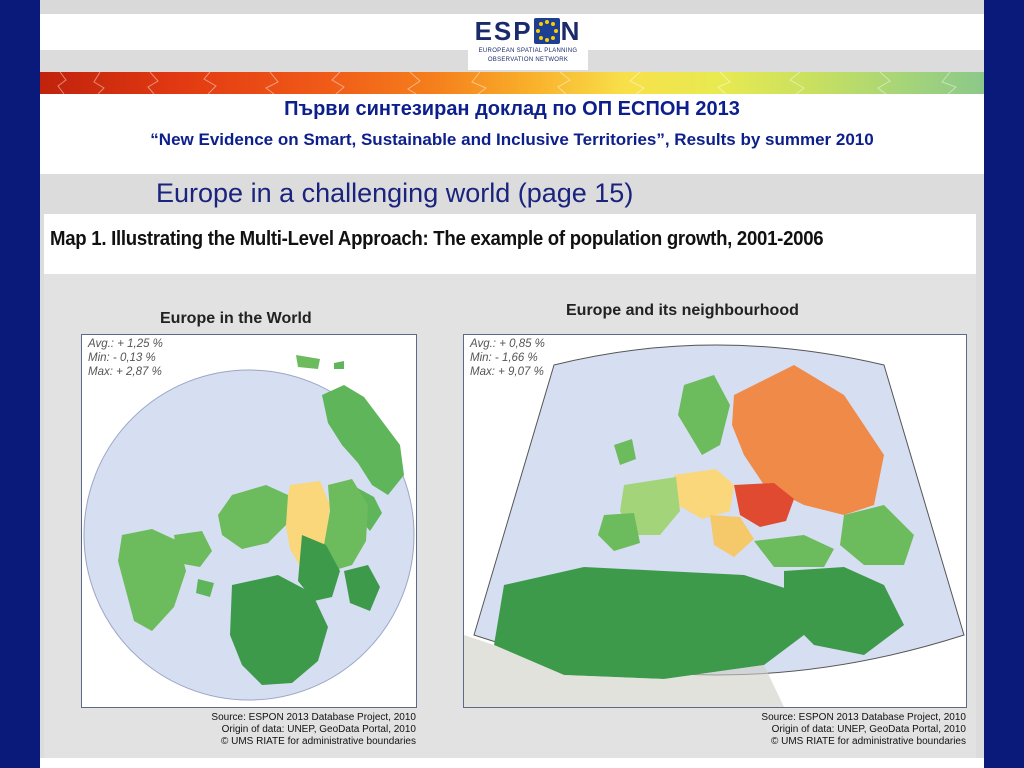  What do you see at coordinates (624, 671) in the screenshot?
I see `region-outside` at bounding box center [624, 671].